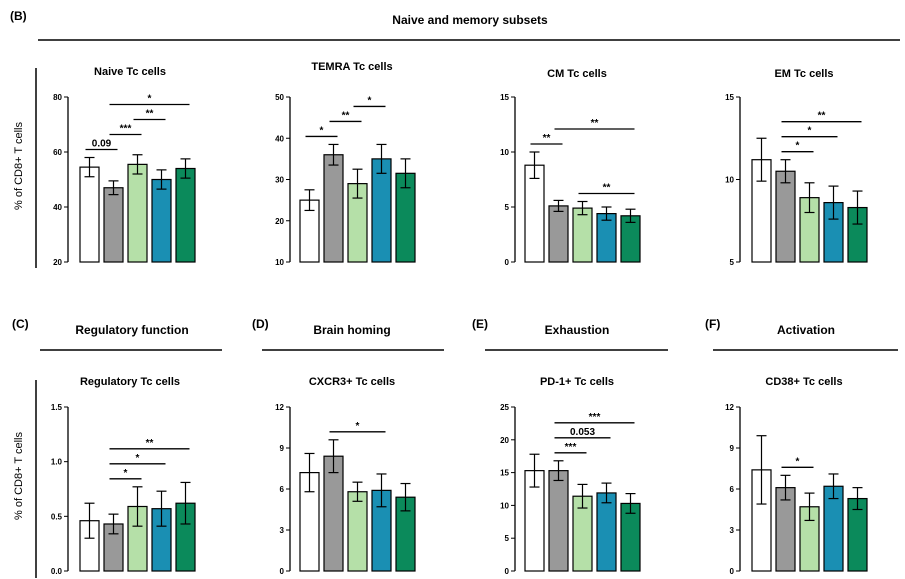 The image size is (905, 579). Describe the element at coordinates (803, 382) in the screenshot. I see `chart-title: CD38+ Tc cells` at that location.